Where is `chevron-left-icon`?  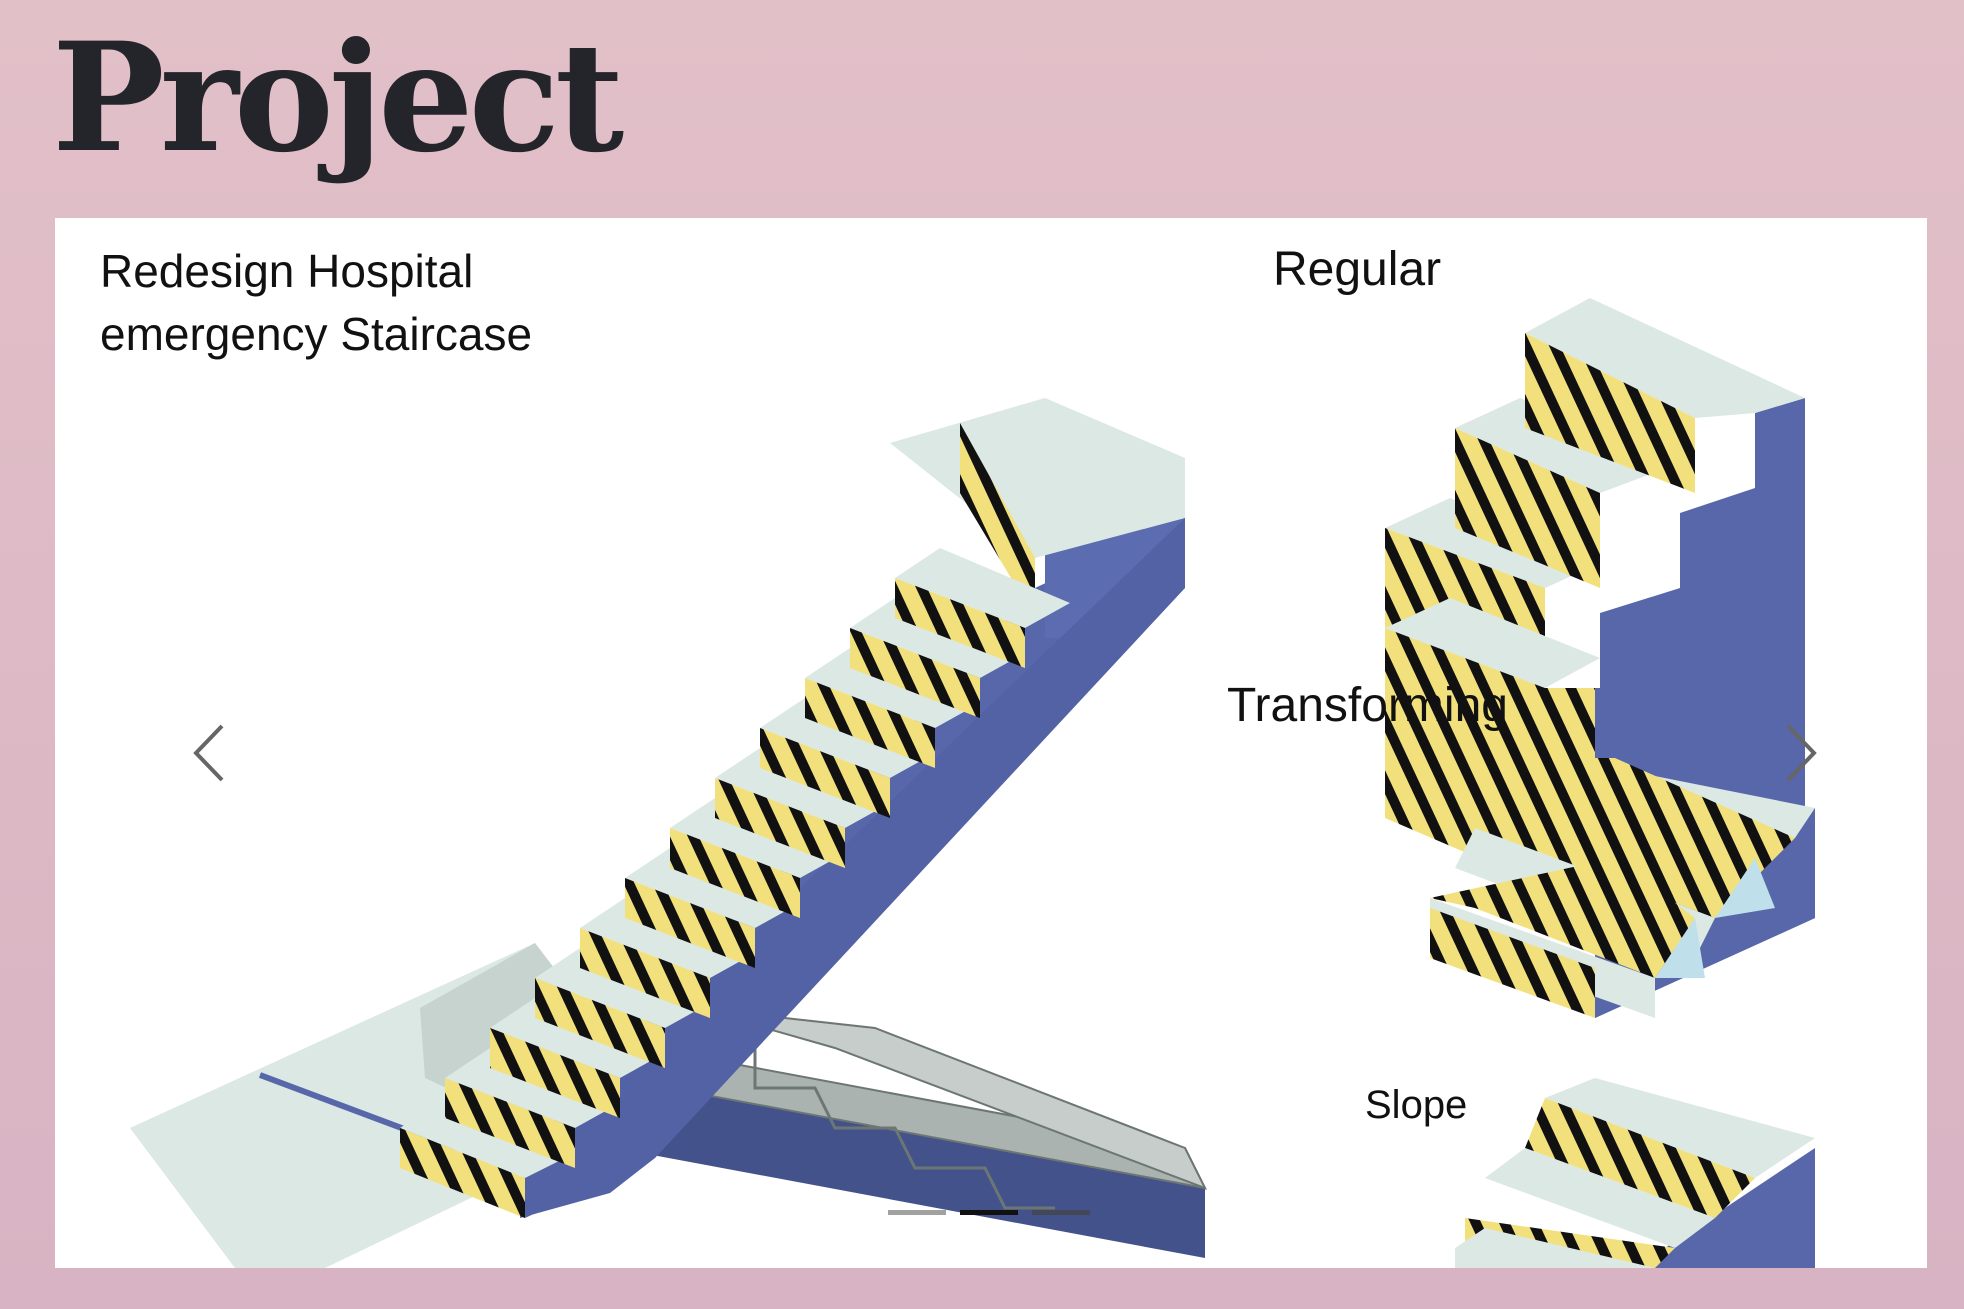
chevron-left-icon is located at coordinates (208, 753).